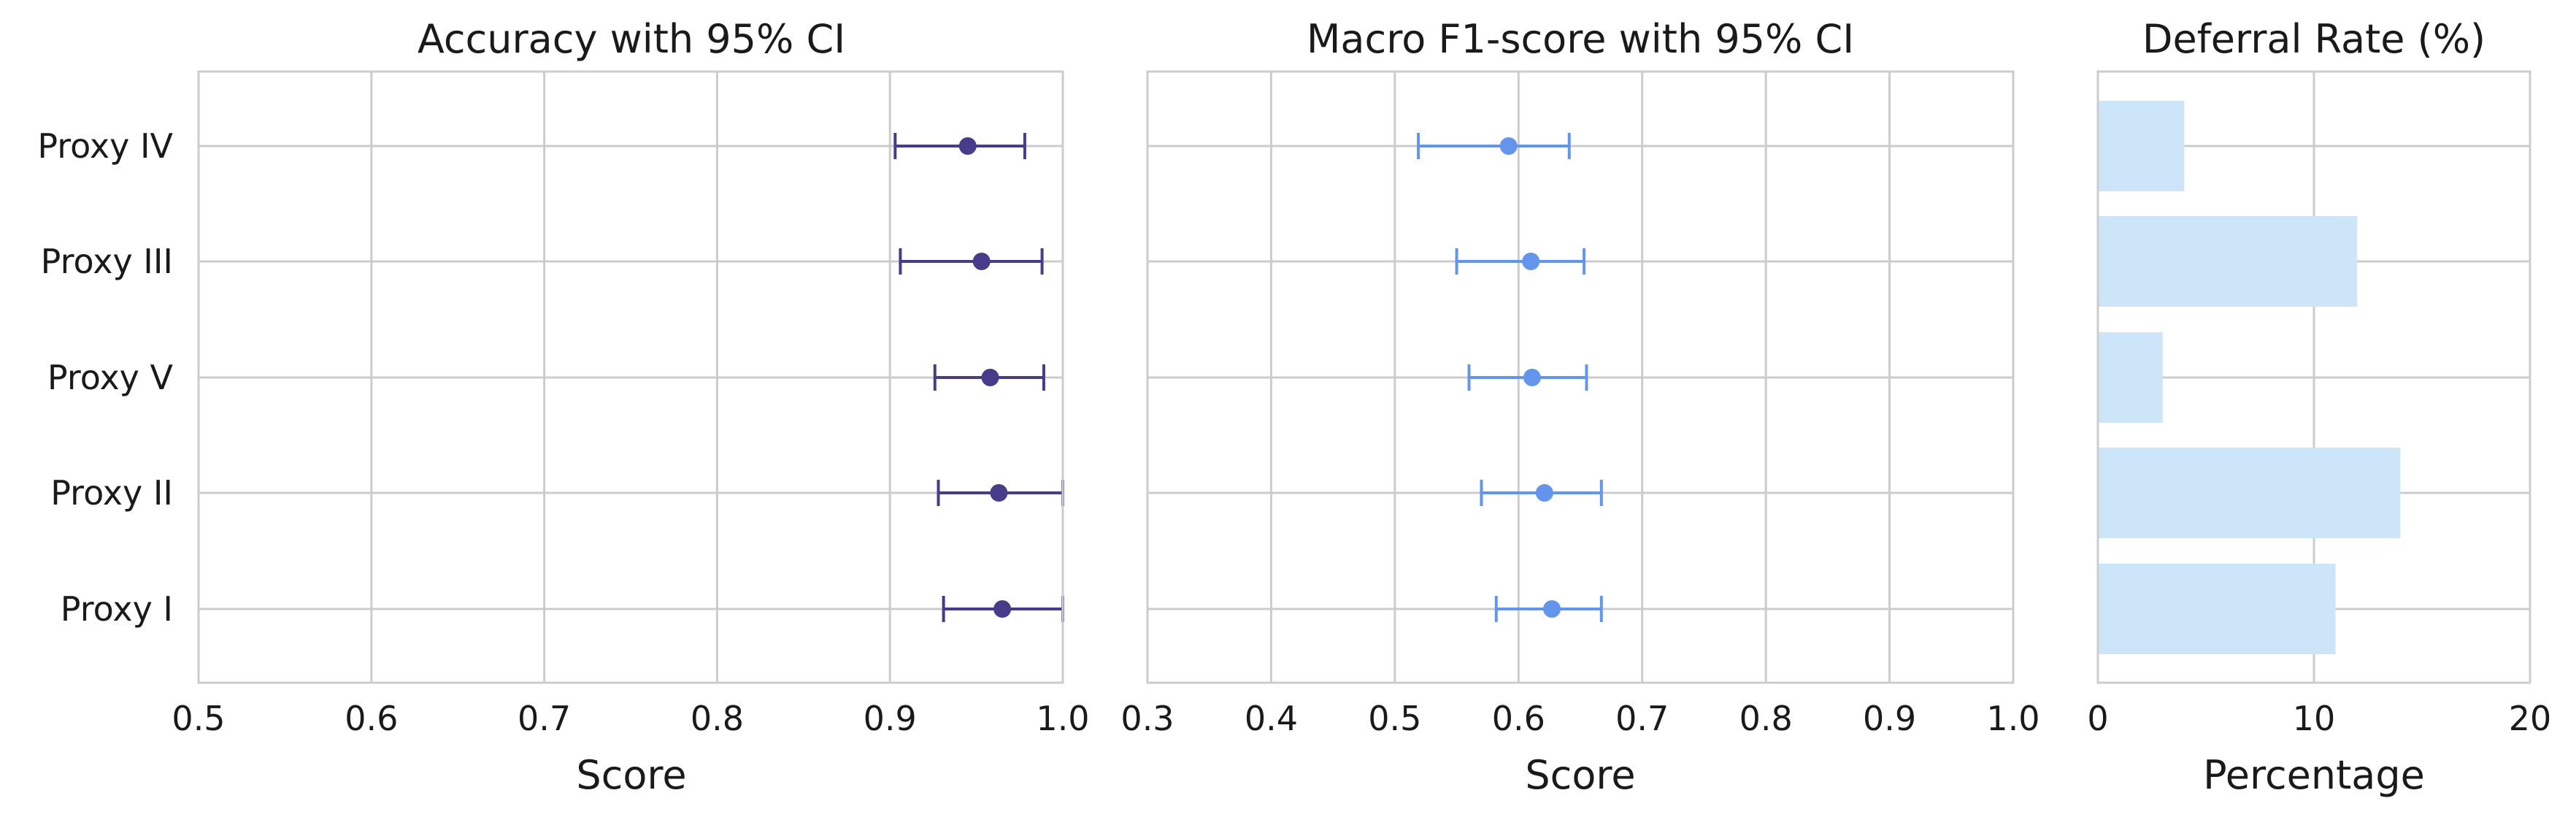 Image resolution: width=2576 pixels, height=820 pixels. I want to click on accuracy-xtick-label: 0.9, so click(890, 718).